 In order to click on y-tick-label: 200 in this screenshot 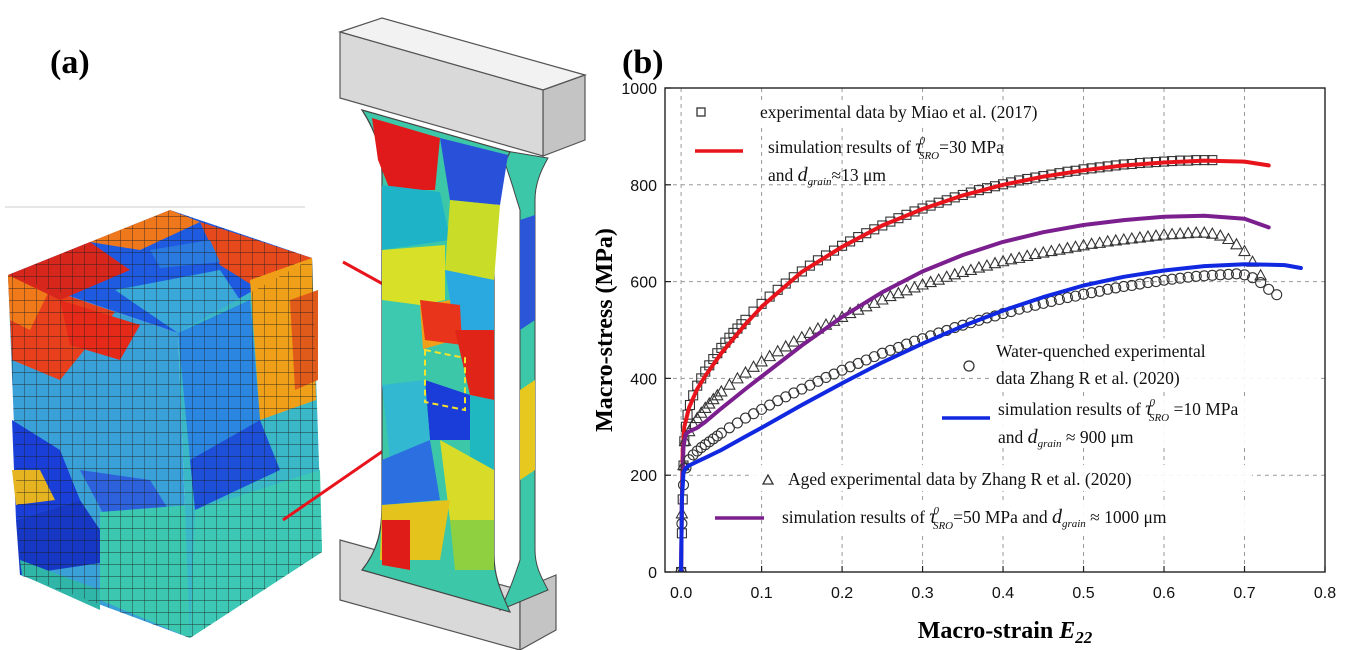, I will do `click(643, 476)`.